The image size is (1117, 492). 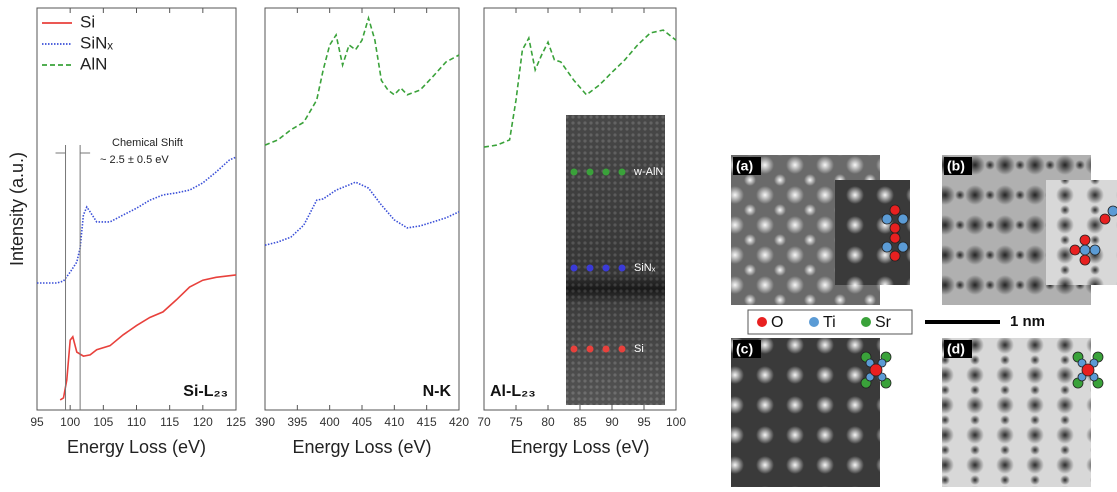 I want to click on panel-tag: (c), so click(x=744, y=349).